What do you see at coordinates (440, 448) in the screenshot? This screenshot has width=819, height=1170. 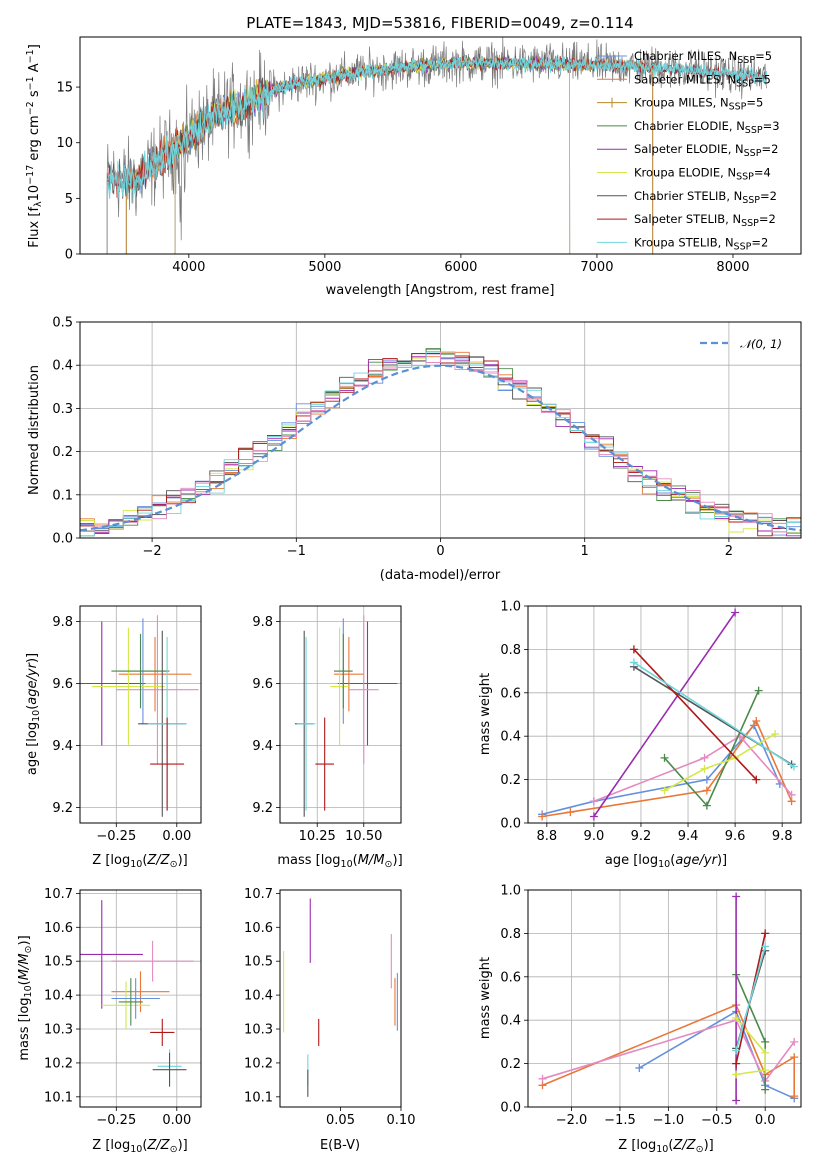 I see `normal-curve` at bounding box center [440, 448].